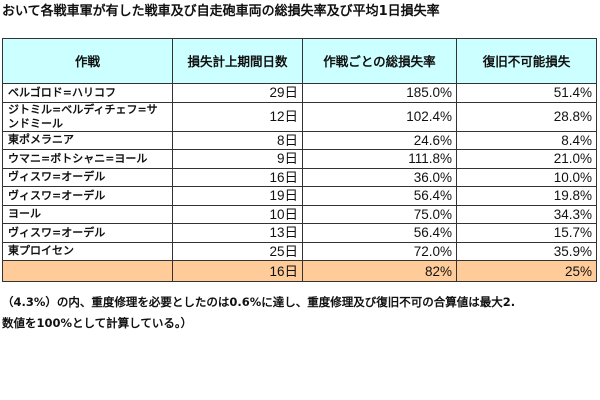  Describe the element at coordinates (87, 251) in the screenshot. I see `operation-cell: 東プロイセン` at that location.